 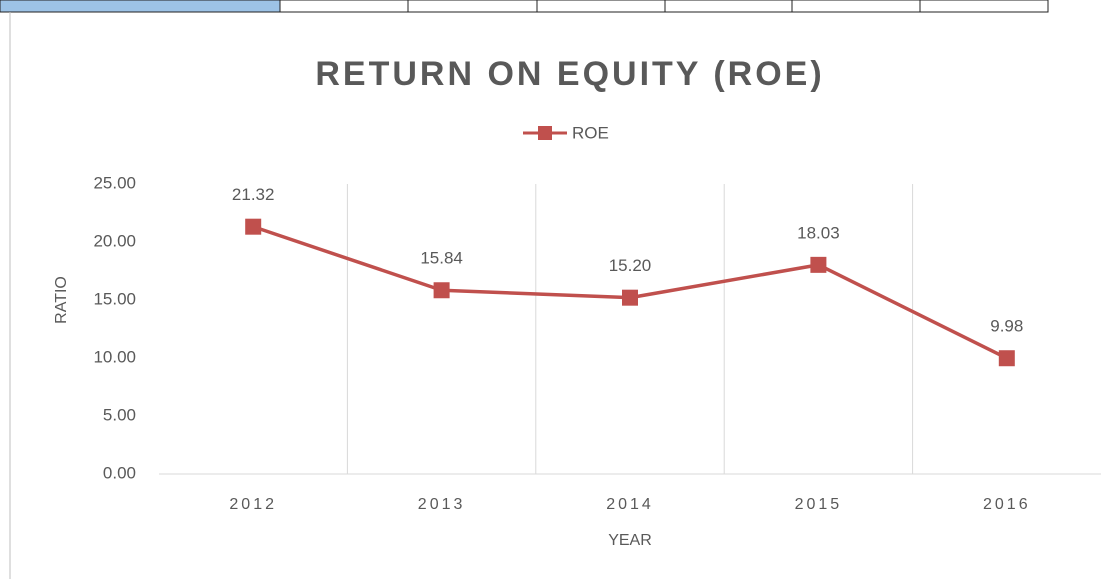 I want to click on x-axis-label: YEAR, so click(x=630, y=540).